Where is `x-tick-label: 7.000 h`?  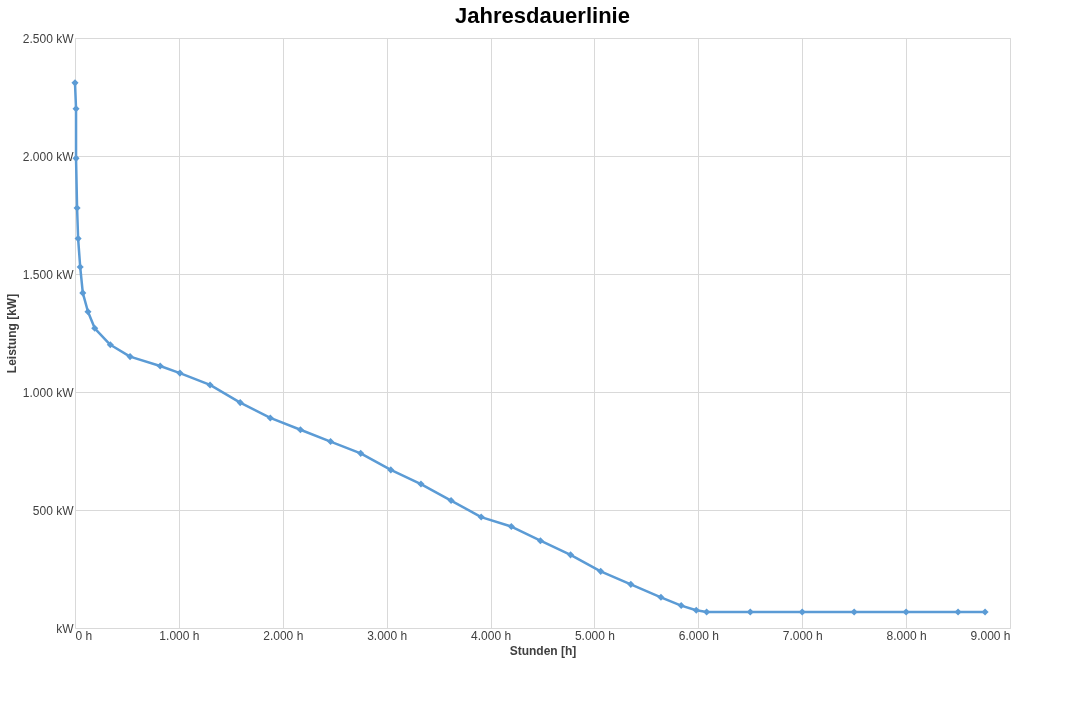
x-tick-label: 7.000 h is located at coordinates (802, 635).